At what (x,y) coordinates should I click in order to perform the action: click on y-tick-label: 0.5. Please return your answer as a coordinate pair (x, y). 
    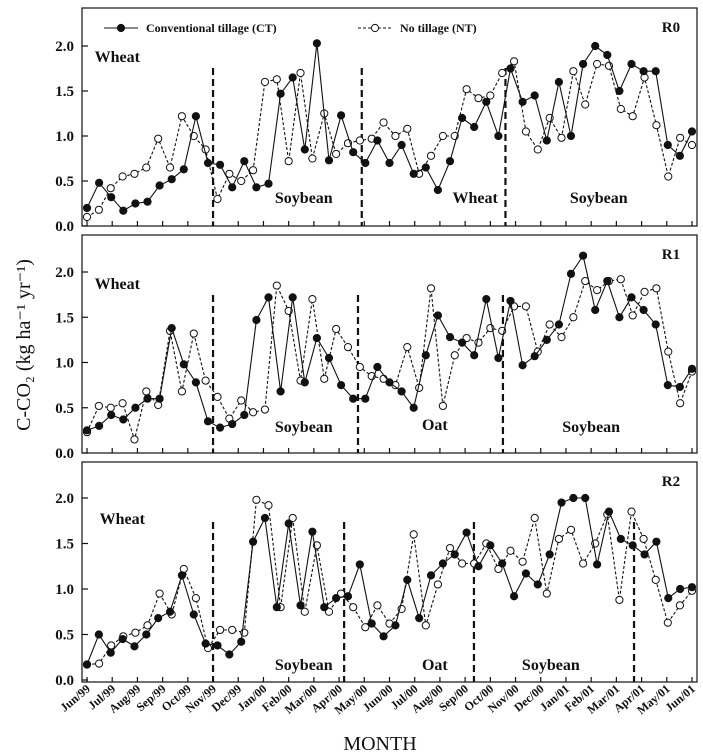
    Looking at the image, I should click on (64, 182).